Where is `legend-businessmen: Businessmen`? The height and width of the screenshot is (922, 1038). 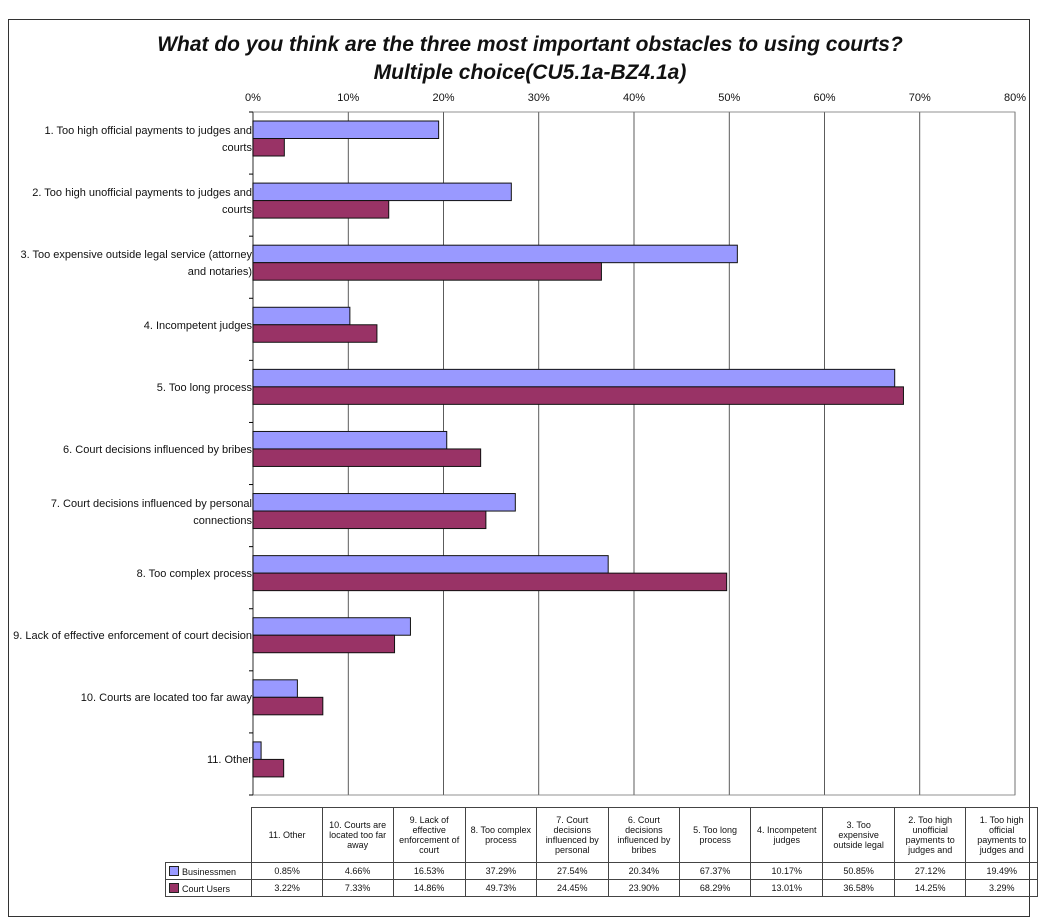 legend-businessmen: Businessmen is located at coordinates (208, 871).